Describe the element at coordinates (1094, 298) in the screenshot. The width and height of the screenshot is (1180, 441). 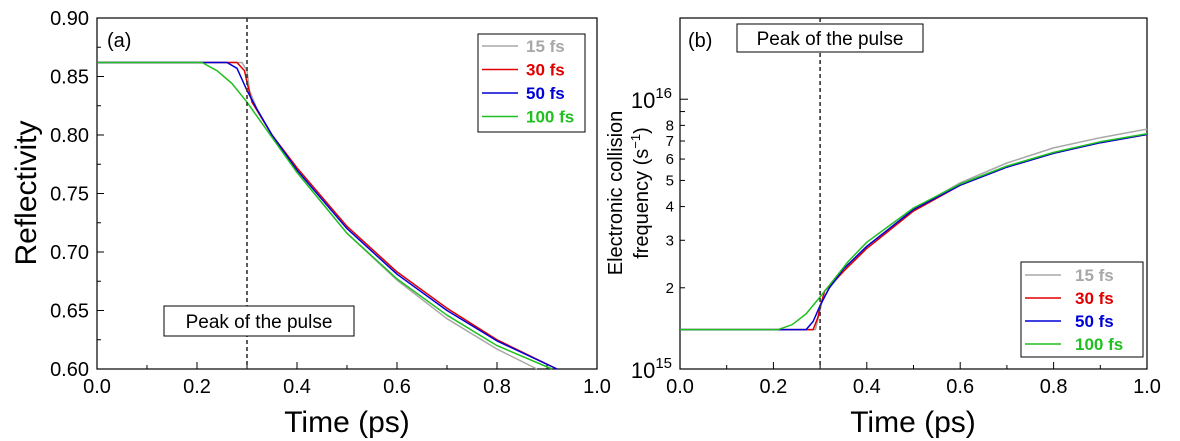
I see `panel-b-legend-label: 30 fs` at that location.